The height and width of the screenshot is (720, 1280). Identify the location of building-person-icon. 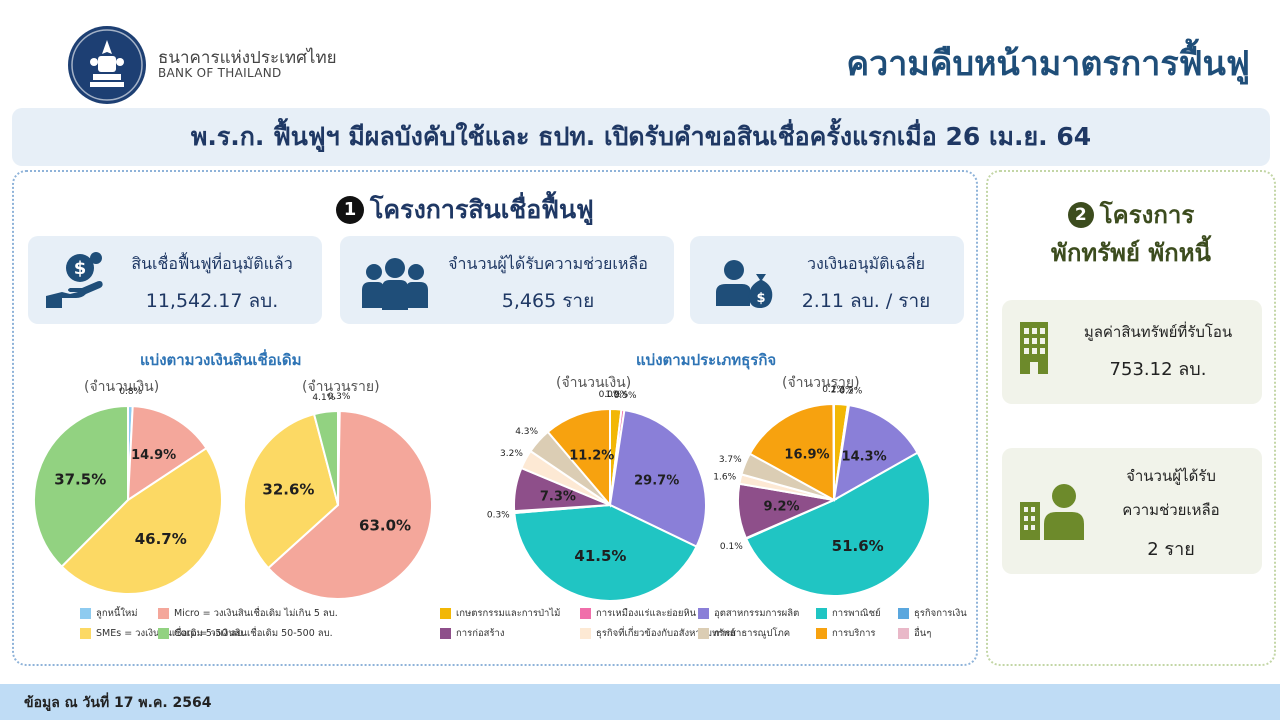
(1052, 512).